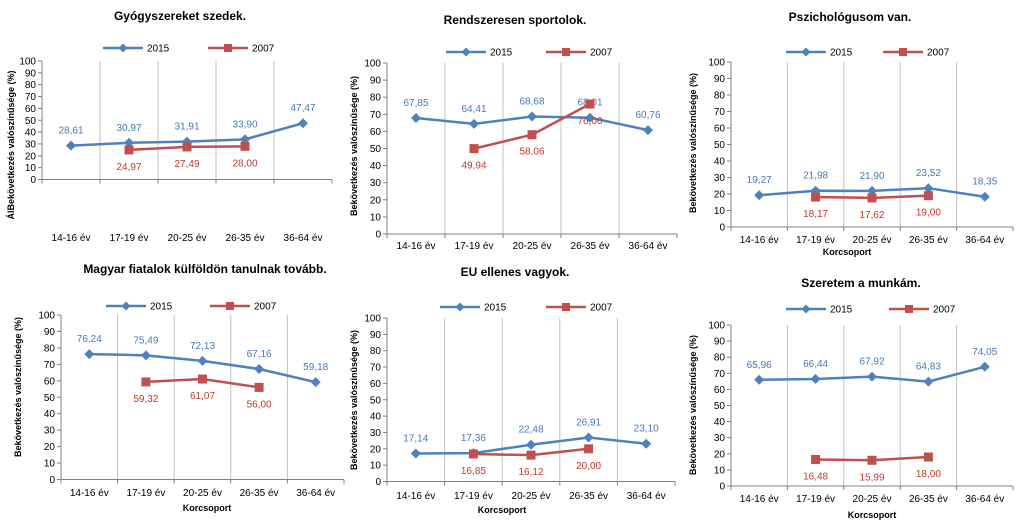 Image resolution: width=1016 pixels, height=521 pixels. I want to click on data-label: 56,00, so click(259, 404).